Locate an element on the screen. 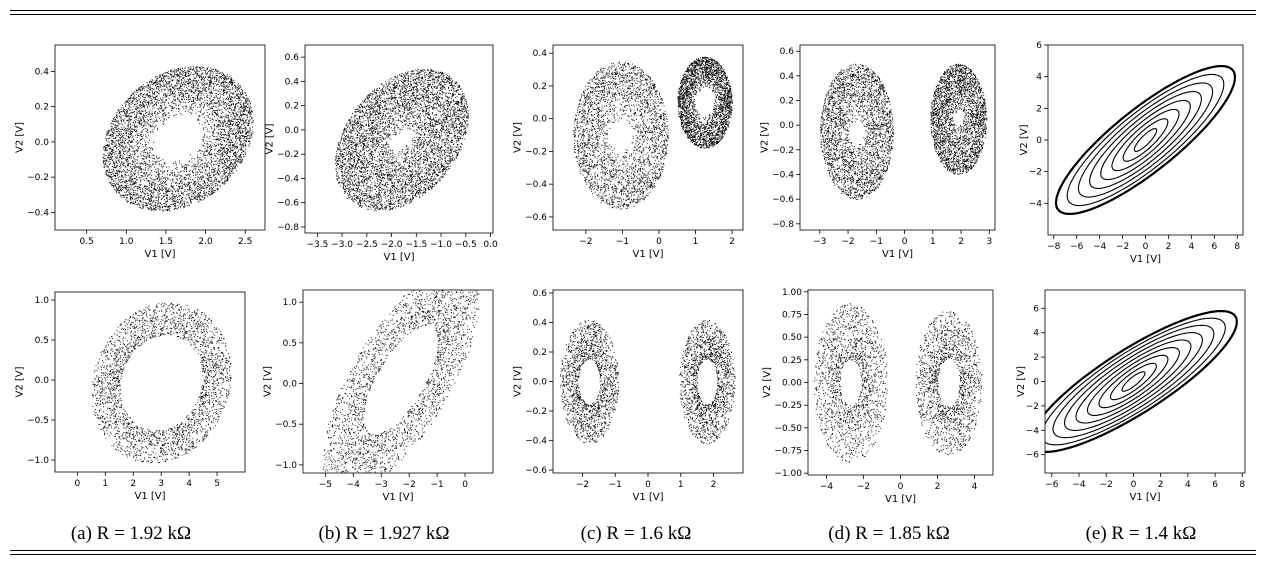  x-axis-label-e-top: V1 [V] is located at coordinates (1145, 259).